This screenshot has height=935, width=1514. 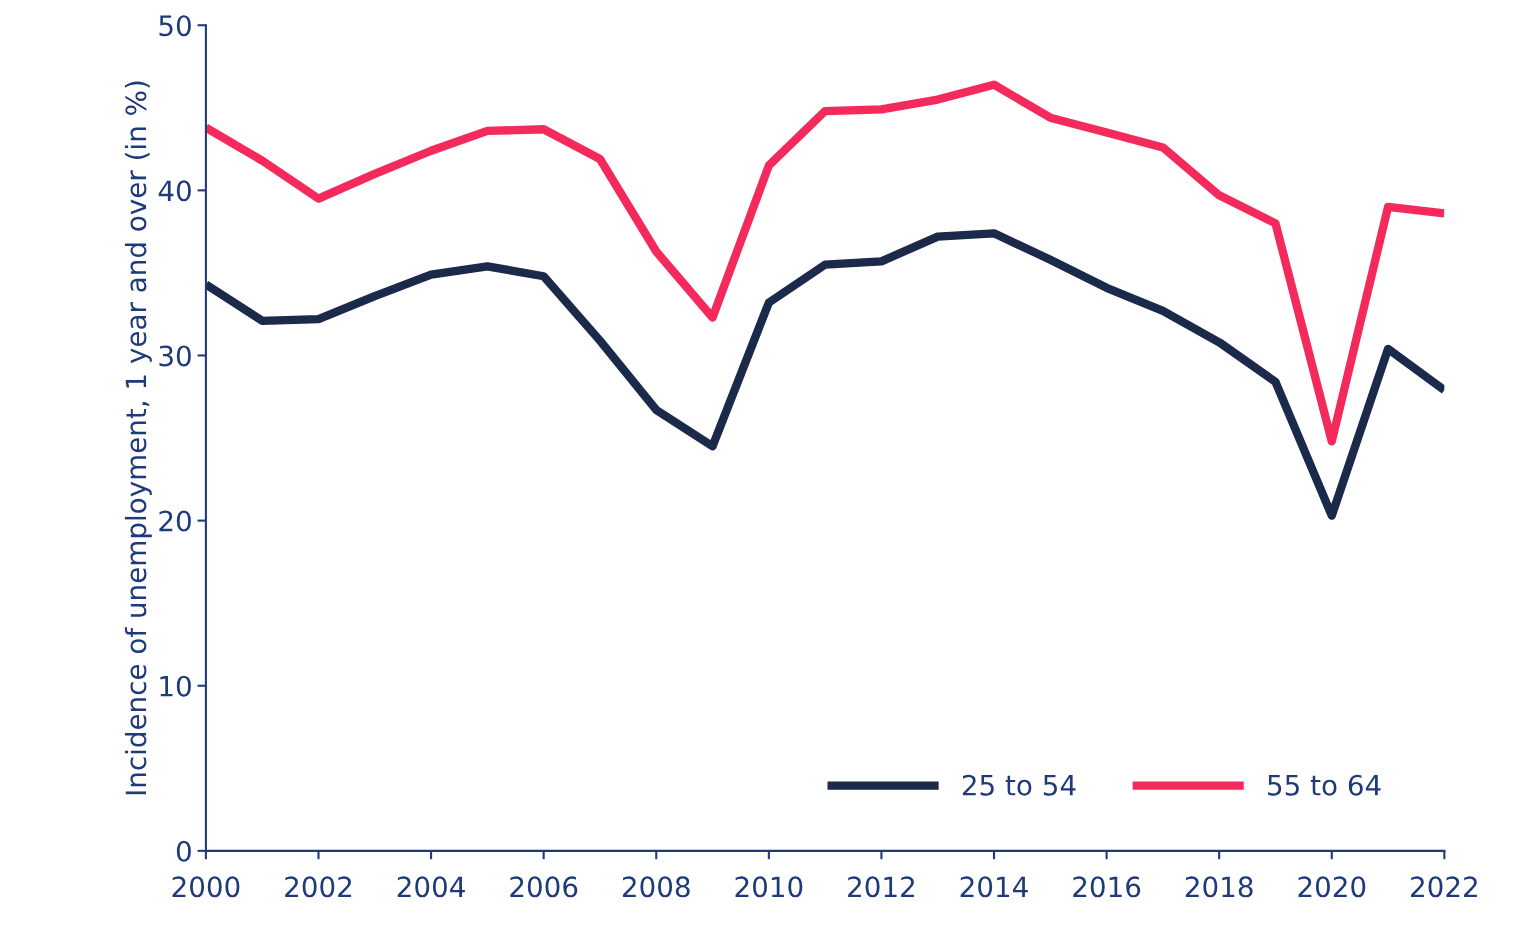 I want to click on legend-label: 25 to 54, so click(x=1019, y=785).